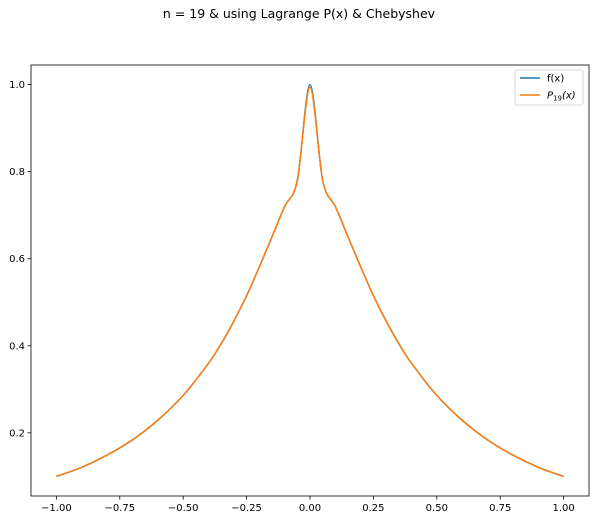  Describe the element at coordinates (564, 508) in the screenshot. I see `x-tick-label: 1.00` at that location.